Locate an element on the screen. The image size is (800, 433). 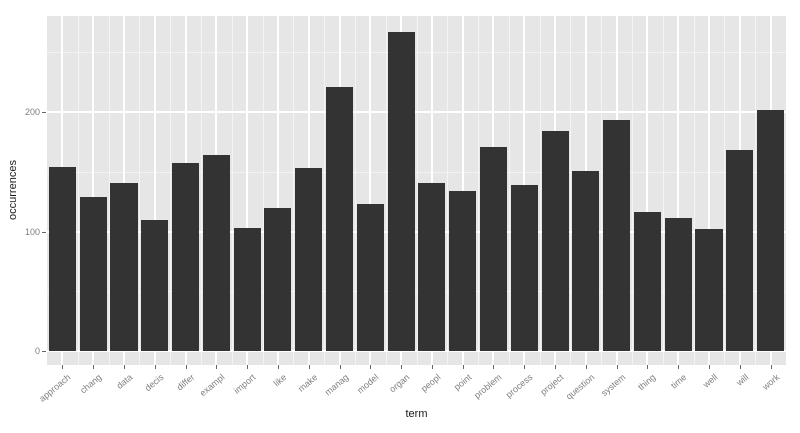
bar-thing is located at coordinates (647, 281).